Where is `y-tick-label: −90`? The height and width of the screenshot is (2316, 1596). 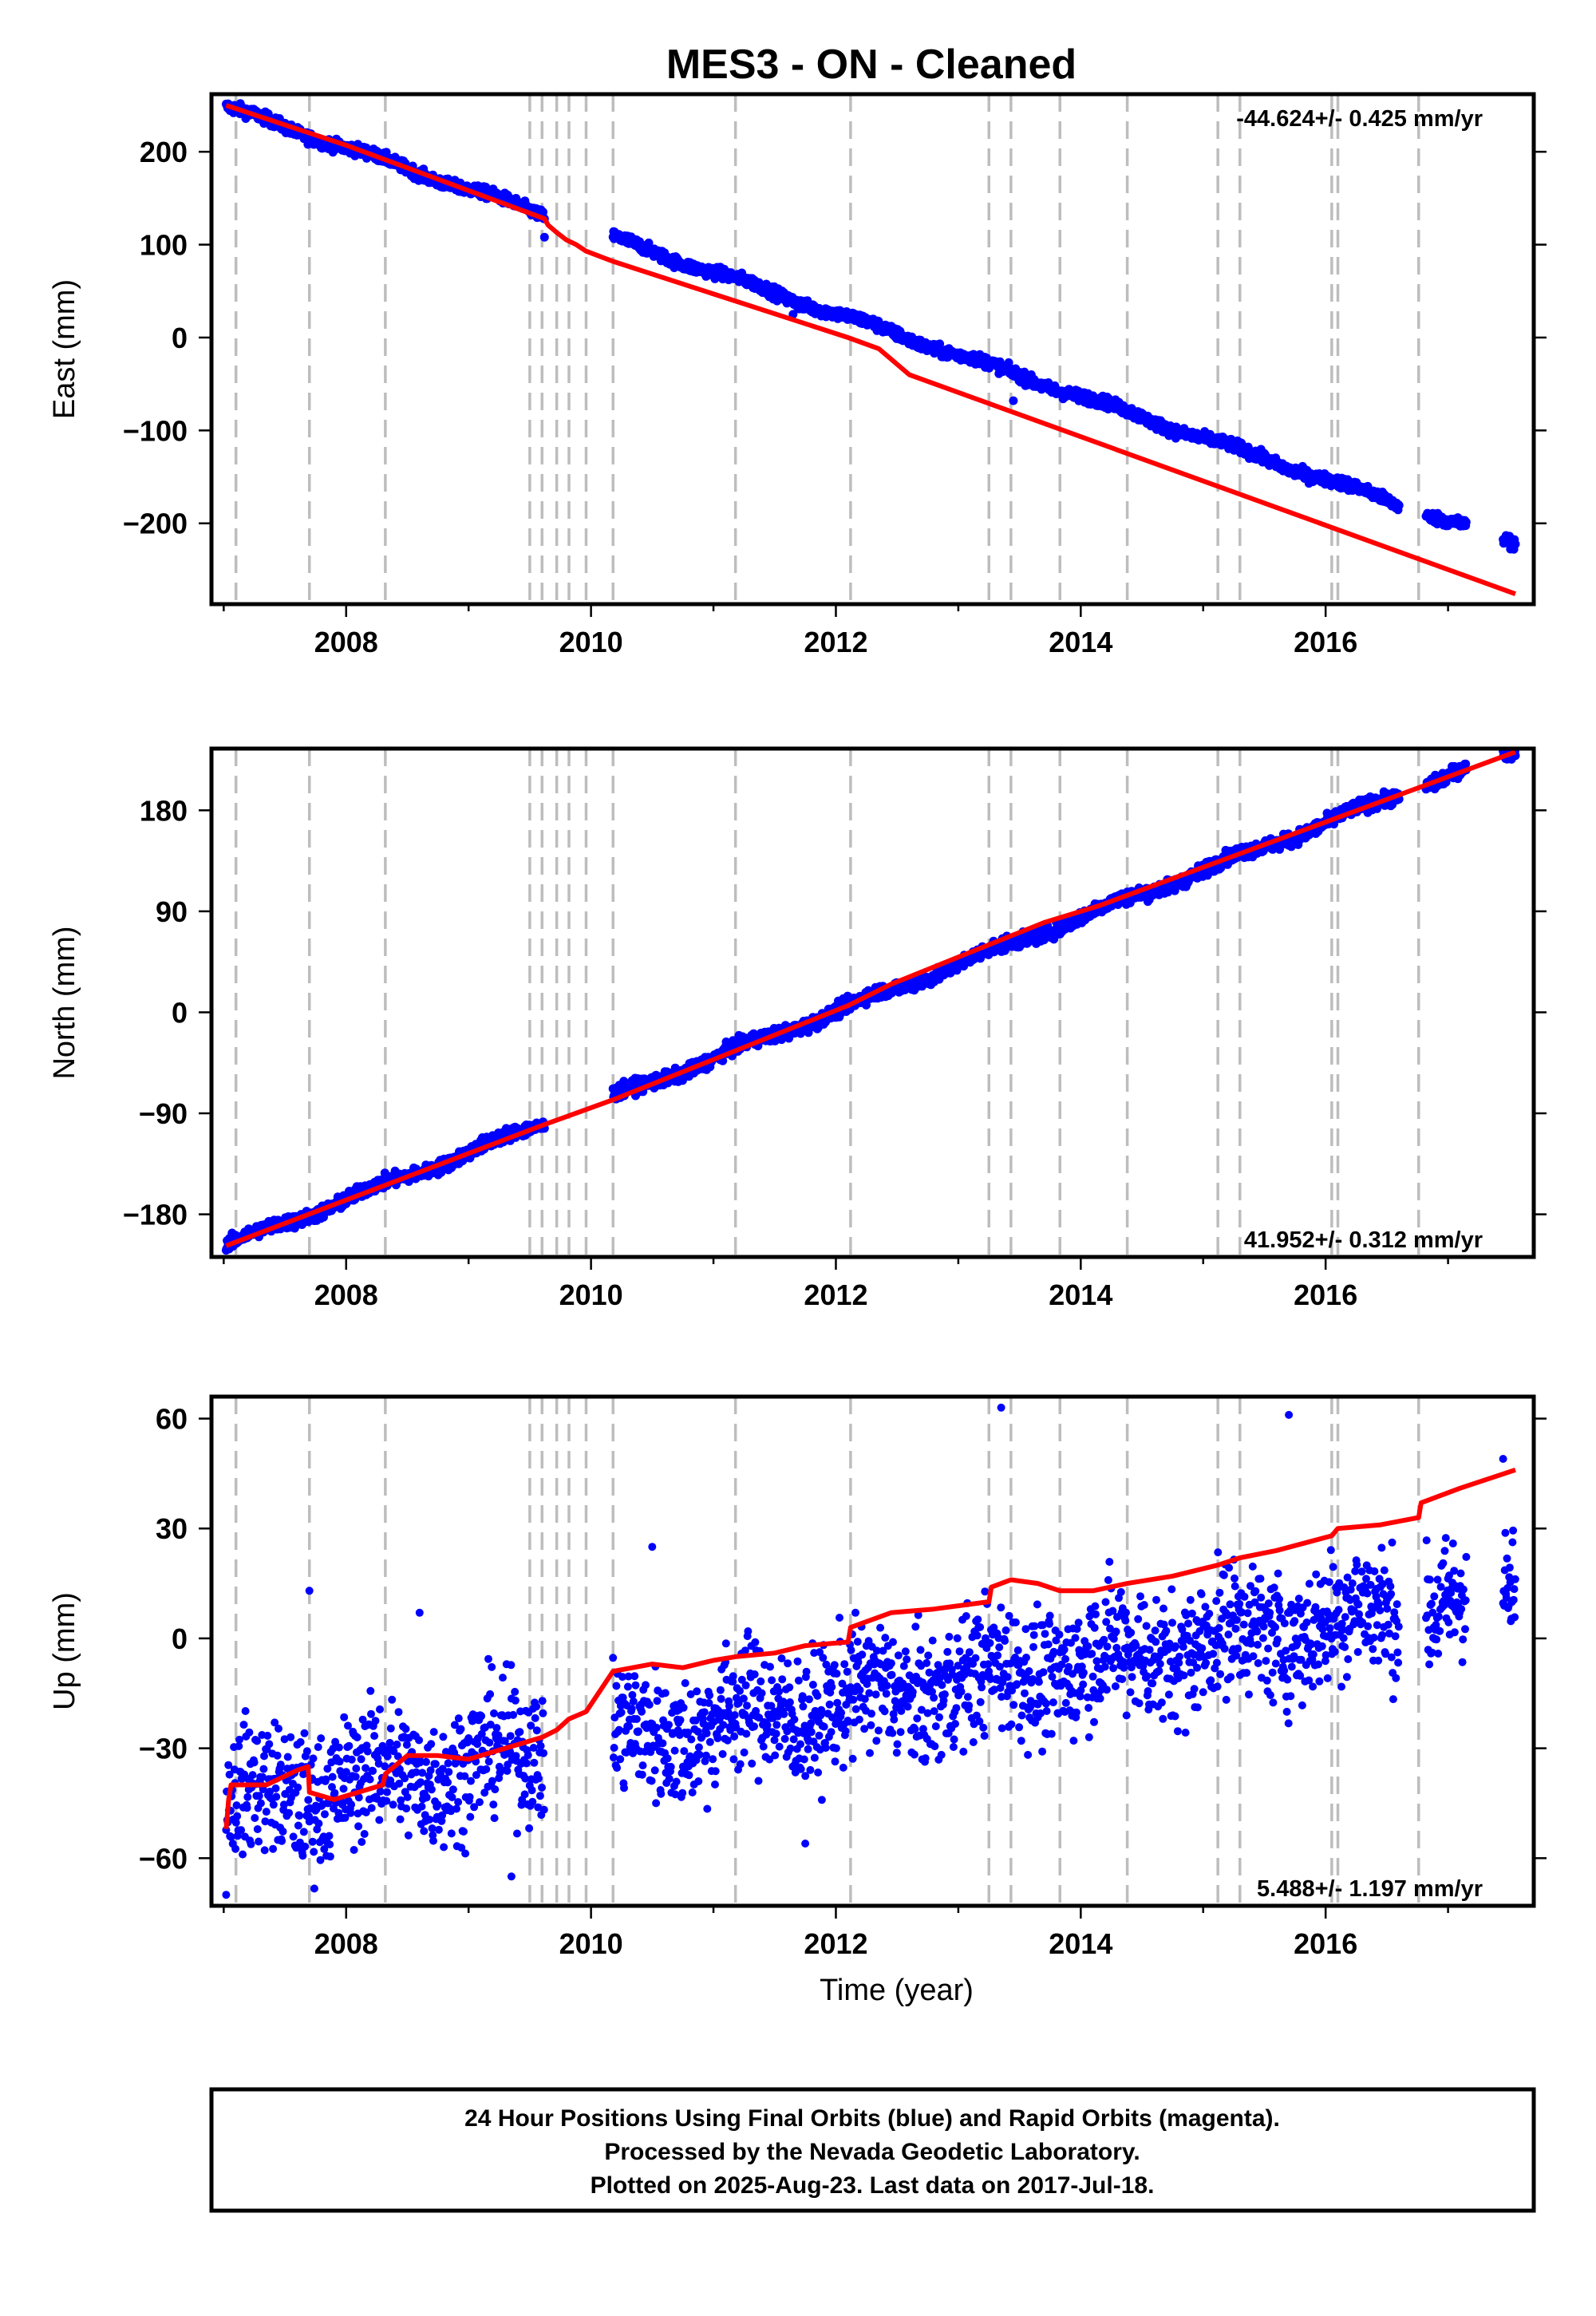 y-tick-label: −90 is located at coordinates (163, 1113).